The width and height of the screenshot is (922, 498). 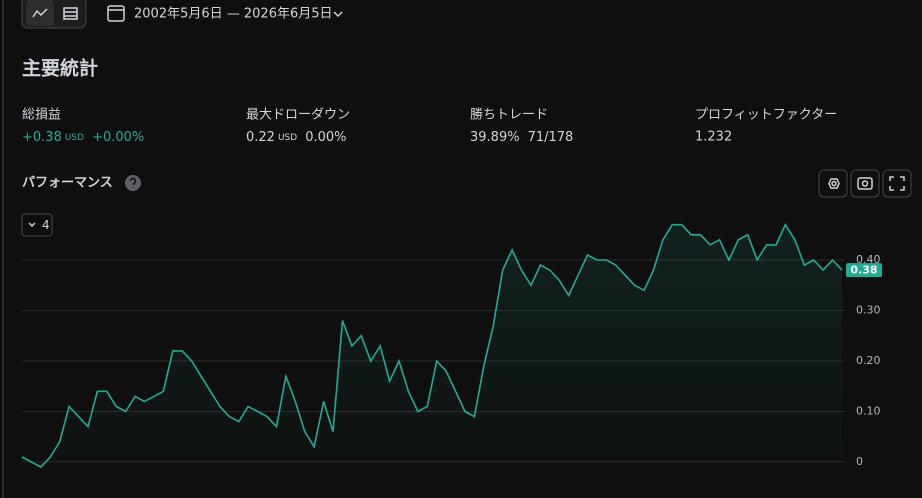 I want to click on stat-label: 最大ドローダウン, so click(x=298, y=115).